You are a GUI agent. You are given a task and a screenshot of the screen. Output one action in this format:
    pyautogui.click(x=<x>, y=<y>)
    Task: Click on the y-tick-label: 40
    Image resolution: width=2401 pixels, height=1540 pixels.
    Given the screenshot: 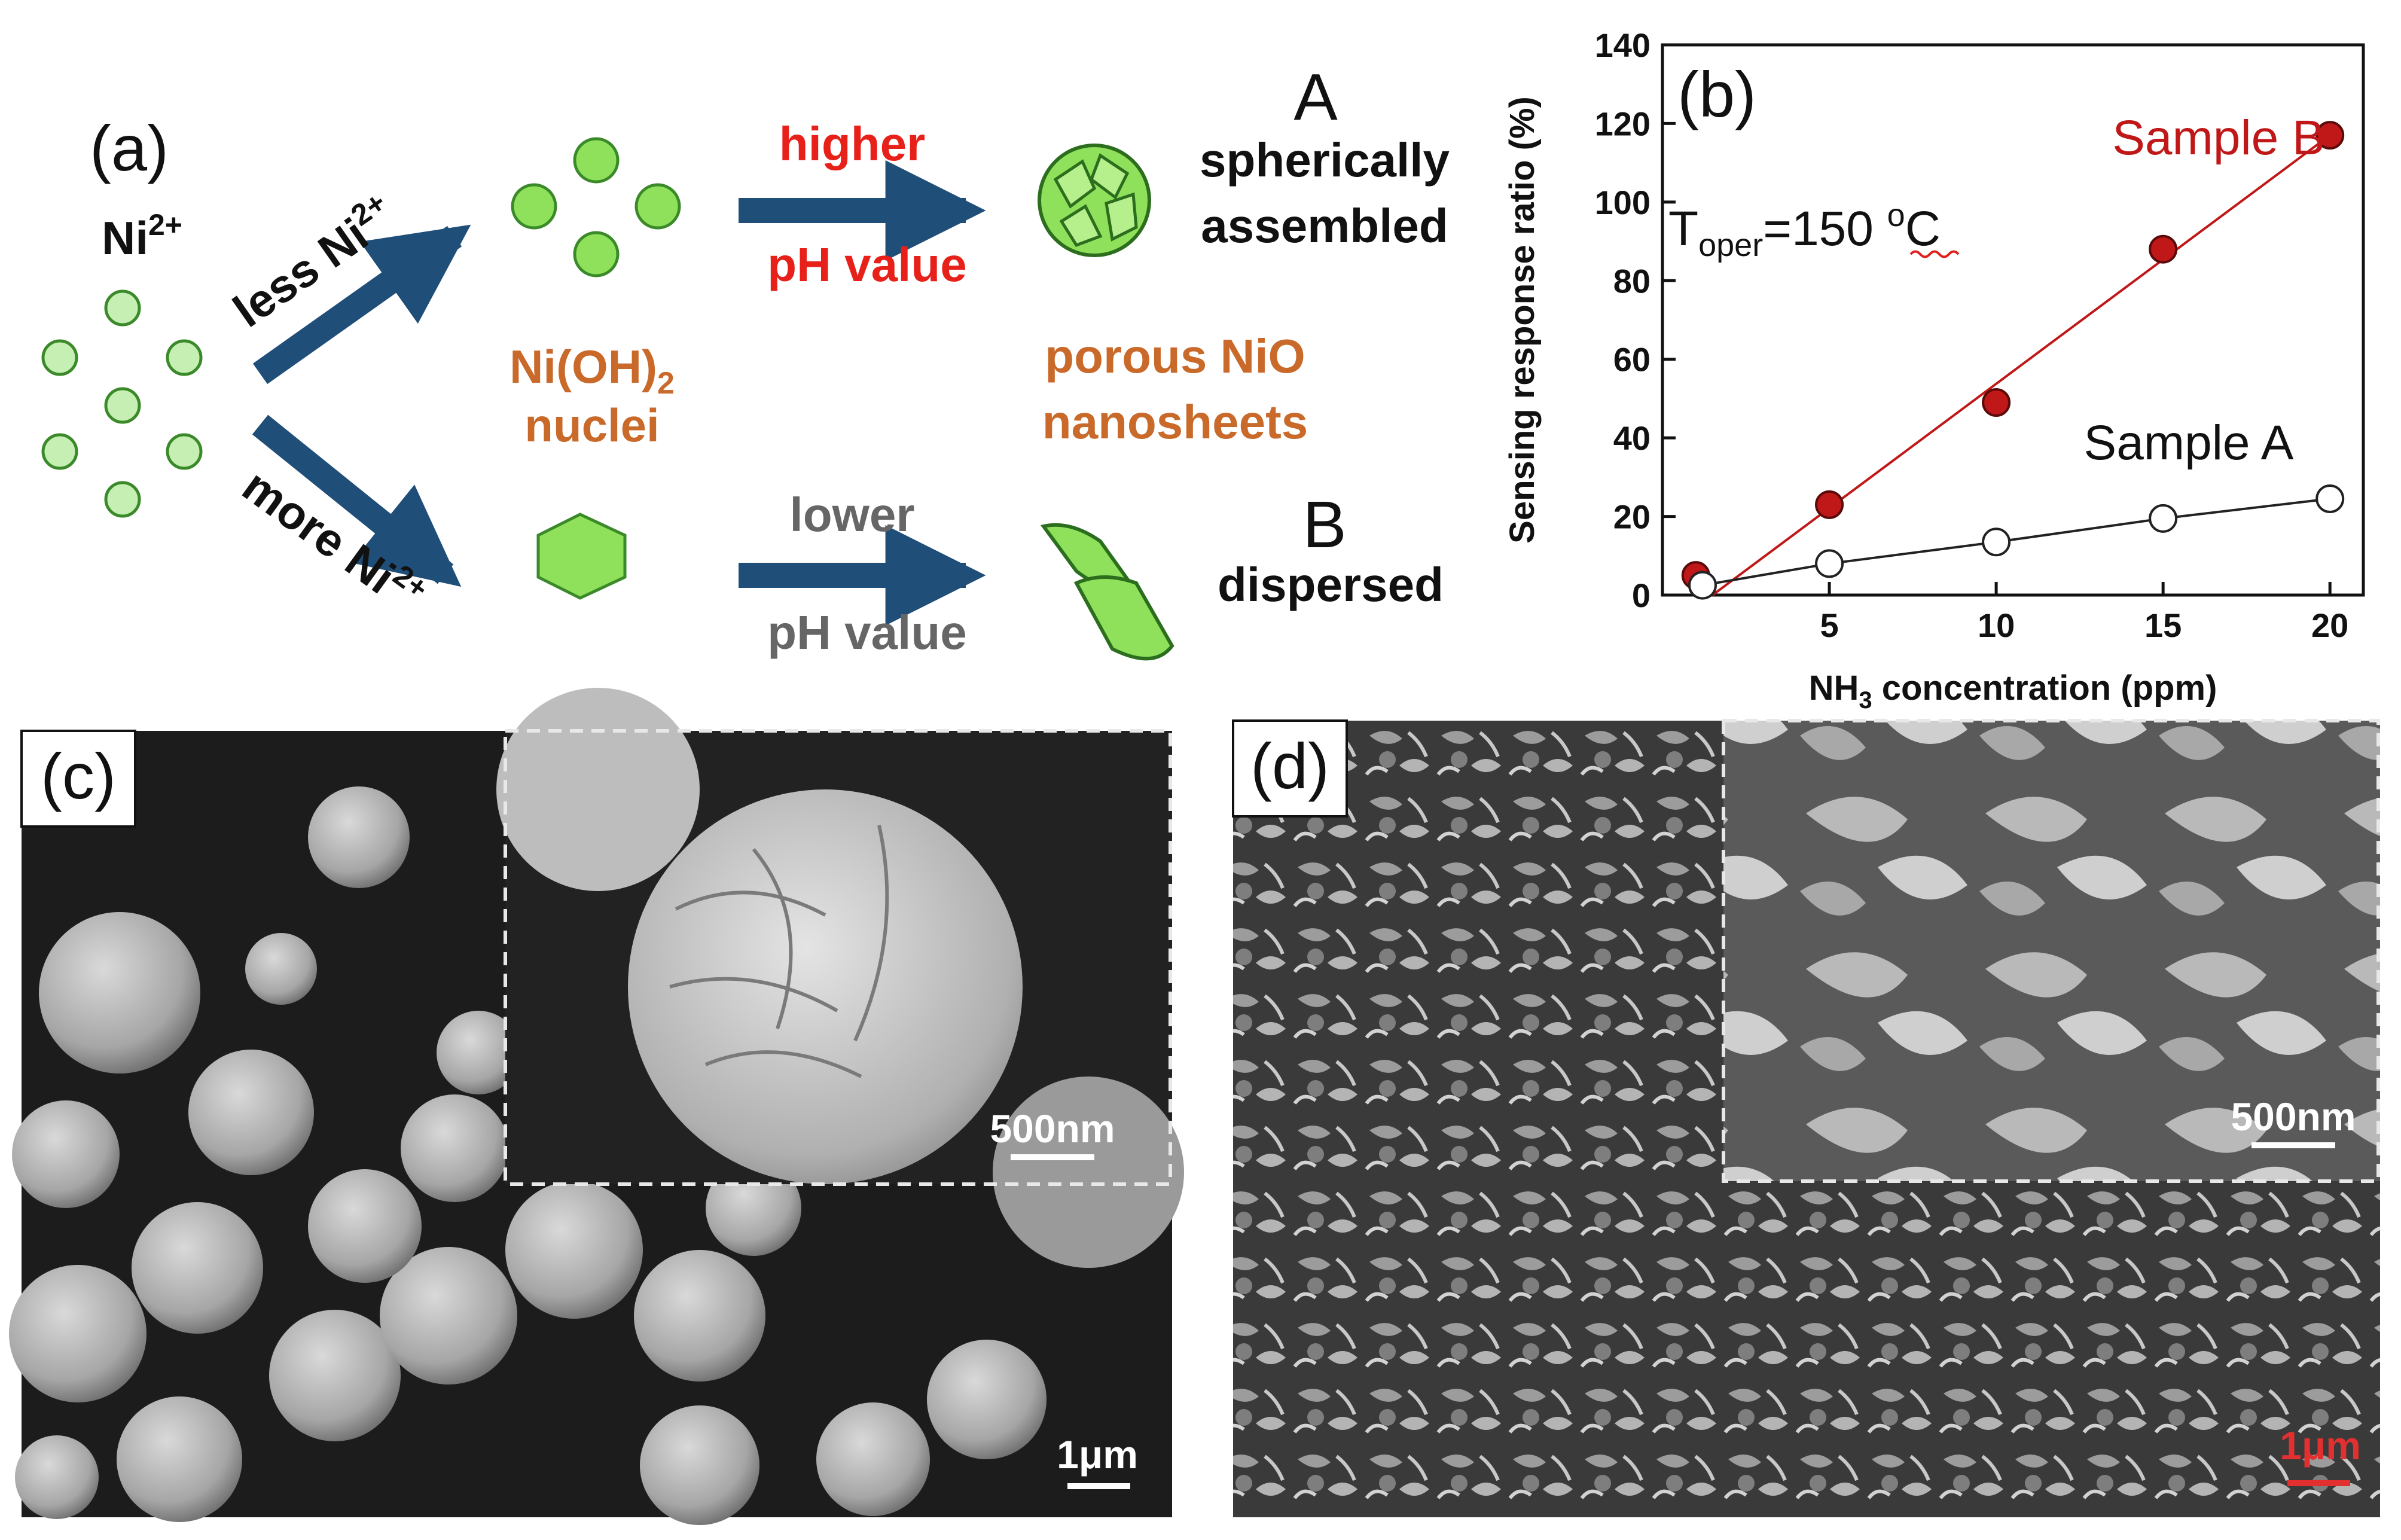 What is the action you would take?
    pyautogui.click(x=1632, y=438)
    